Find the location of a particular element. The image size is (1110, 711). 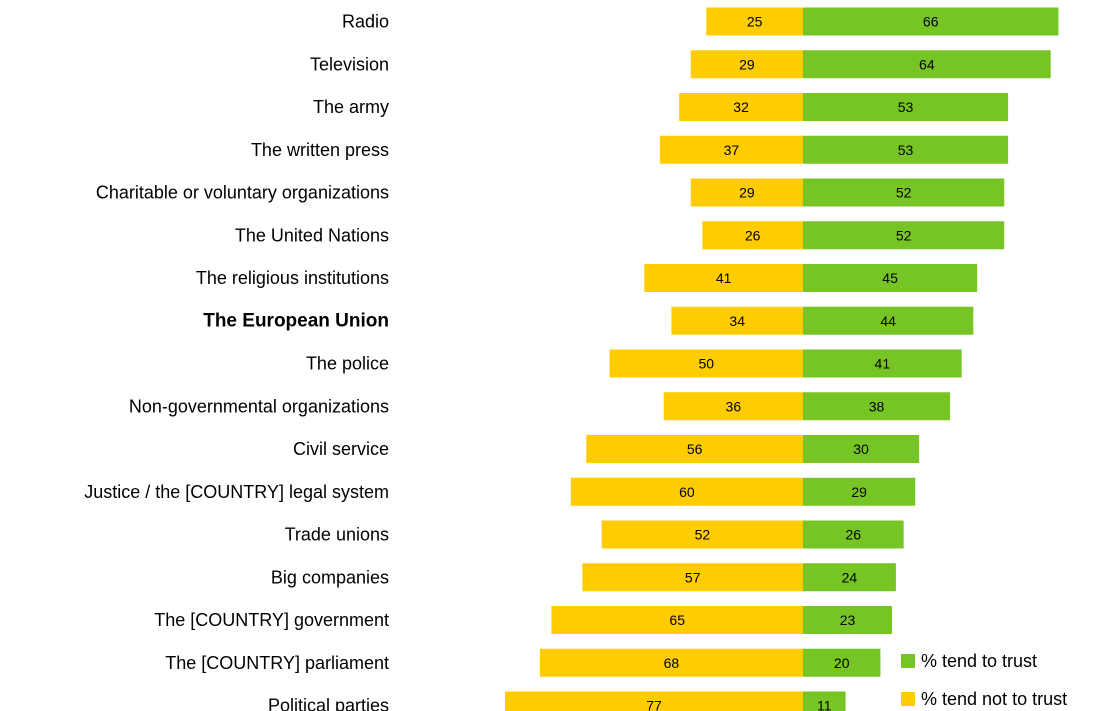

category-label: The army is located at coordinates (351, 107).